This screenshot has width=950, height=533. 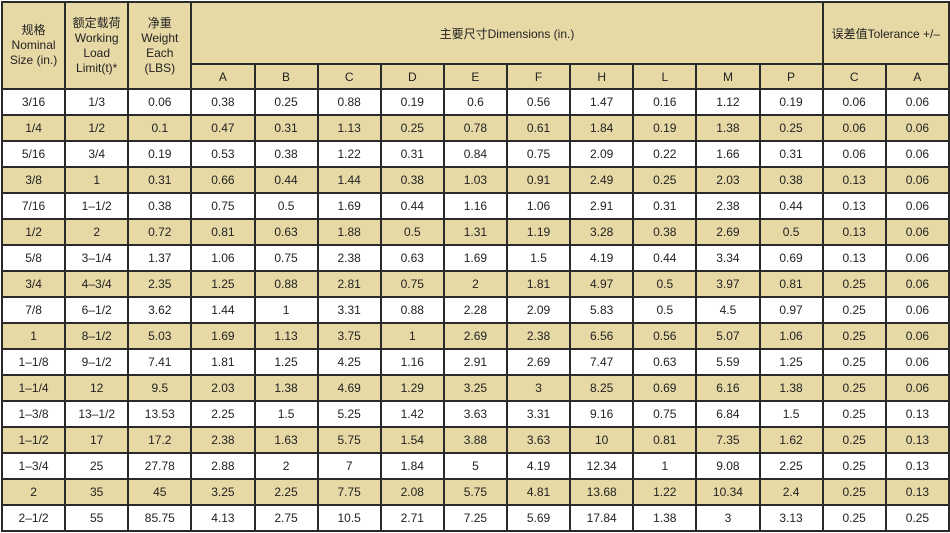 What do you see at coordinates (791, 362) in the screenshot?
I see `table-cell: 1.25` at bounding box center [791, 362].